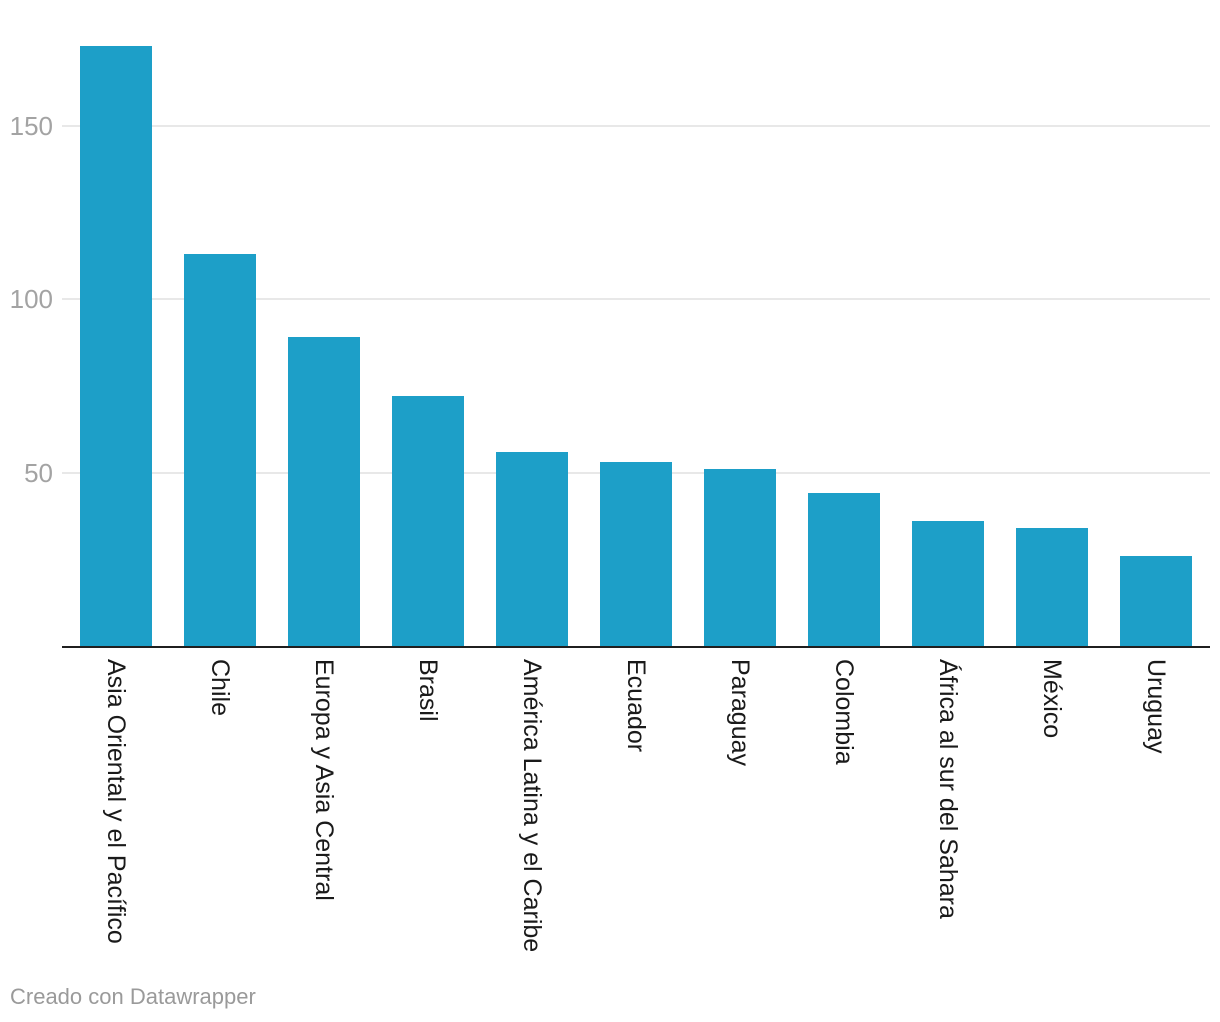 The width and height of the screenshot is (1220, 1022). Describe the element at coordinates (1052, 805) in the screenshot. I see `x-label-cell-9: México` at that location.